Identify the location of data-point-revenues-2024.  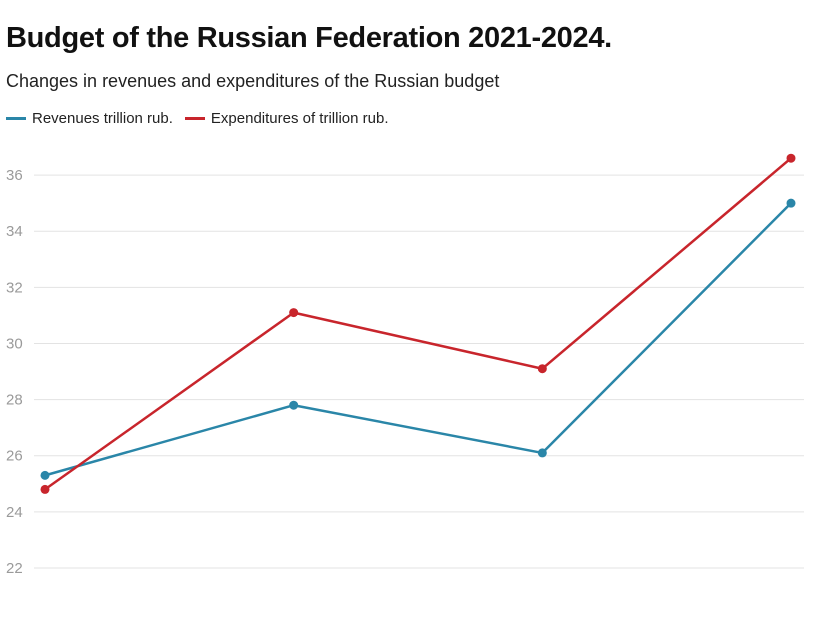
(791, 203).